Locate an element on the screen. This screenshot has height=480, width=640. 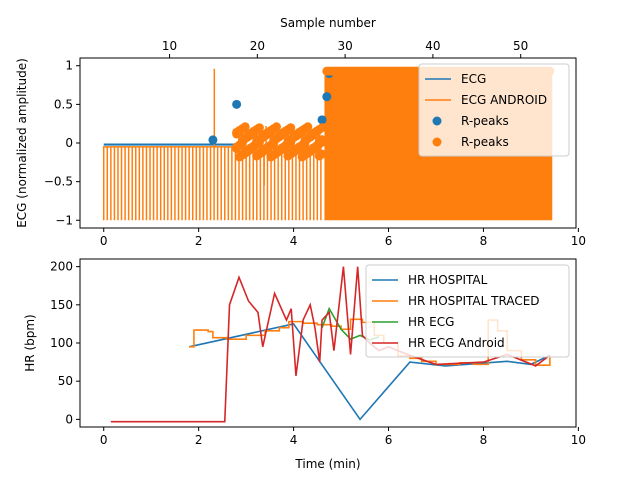
top-secondary-tick-label: 10 is located at coordinates (169, 46).